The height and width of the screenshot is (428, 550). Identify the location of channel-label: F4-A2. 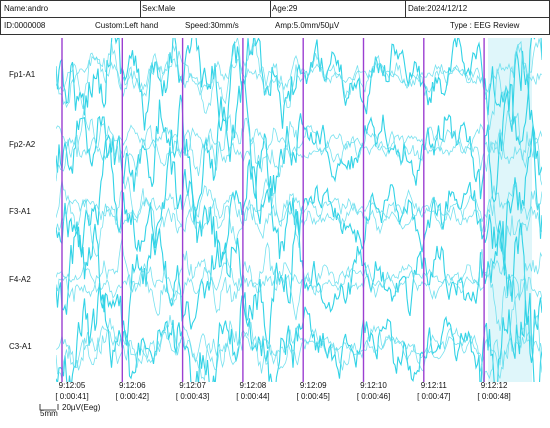
(20, 279).